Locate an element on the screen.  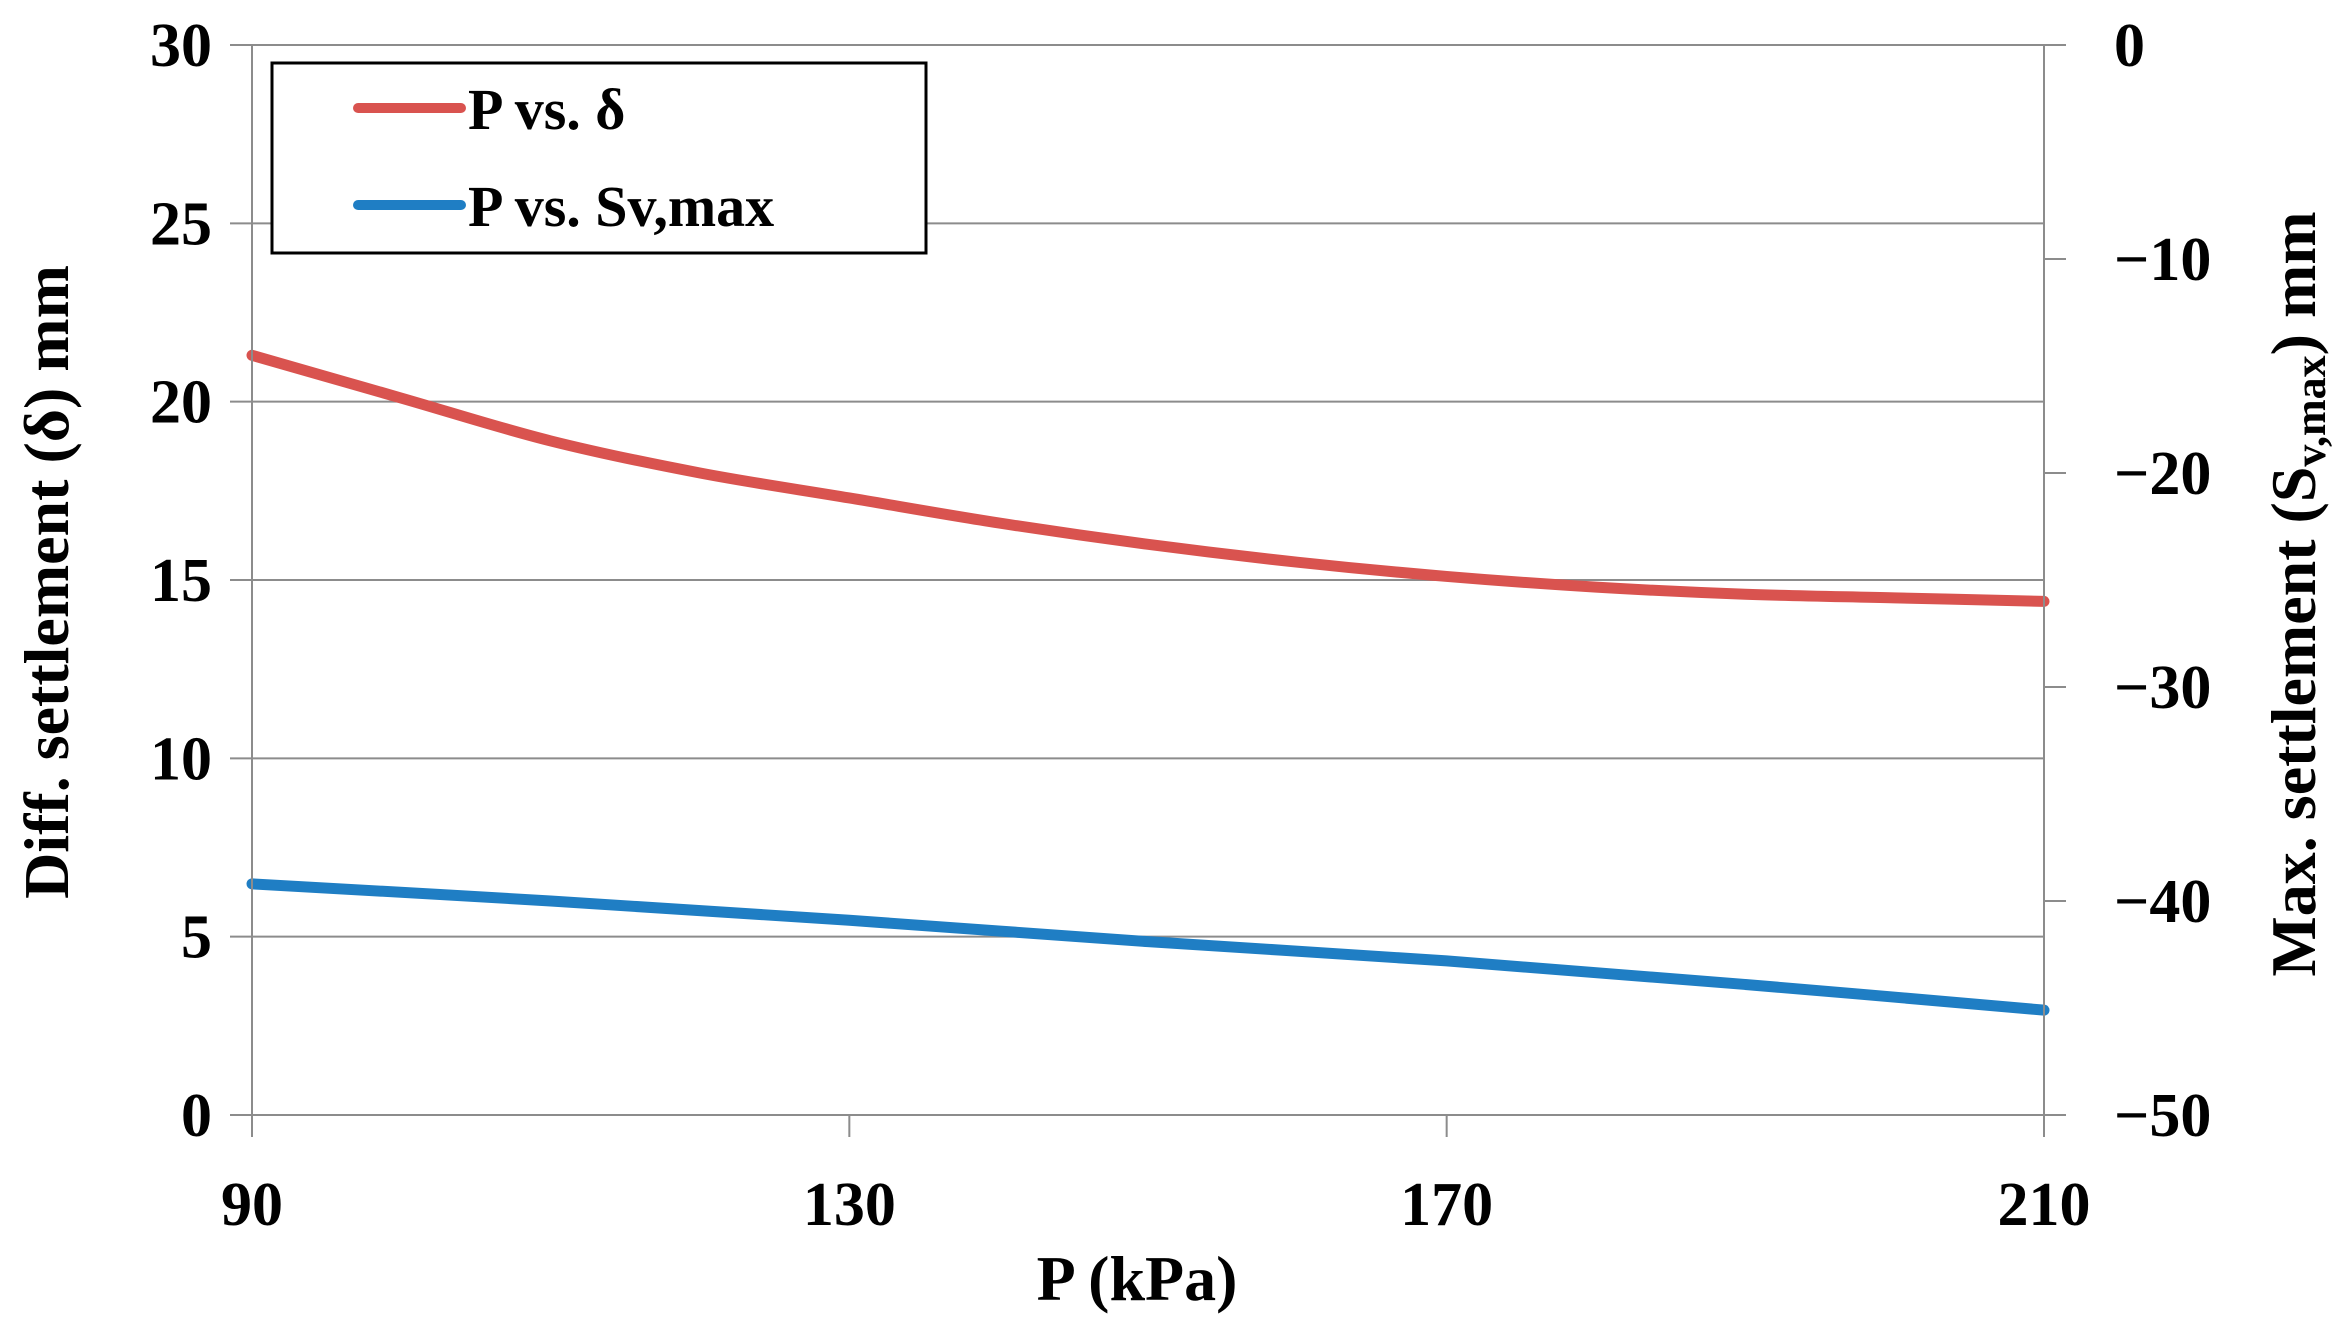
x-axis-title: P (kPa) is located at coordinates (1137, 1278).